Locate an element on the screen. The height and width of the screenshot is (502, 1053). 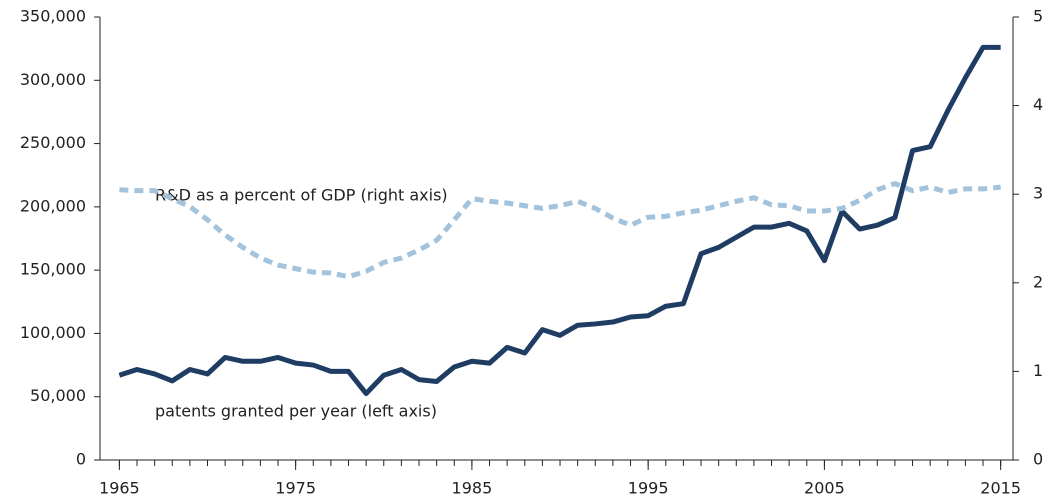
x-tick-label: 2005 is located at coordinates (824, 488).